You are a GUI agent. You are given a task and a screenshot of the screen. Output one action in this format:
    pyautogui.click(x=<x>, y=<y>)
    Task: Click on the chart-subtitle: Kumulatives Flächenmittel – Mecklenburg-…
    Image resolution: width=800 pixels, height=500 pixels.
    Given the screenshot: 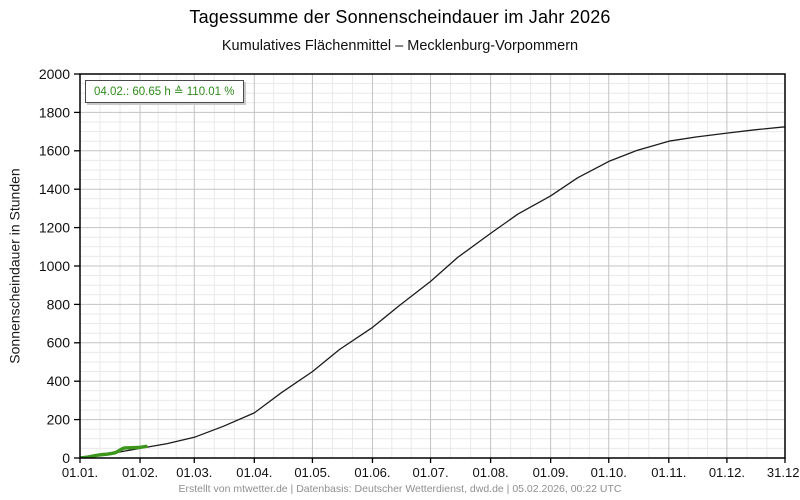 What is the action you would take?
    pyautogui.click(x=400, y=46)
    